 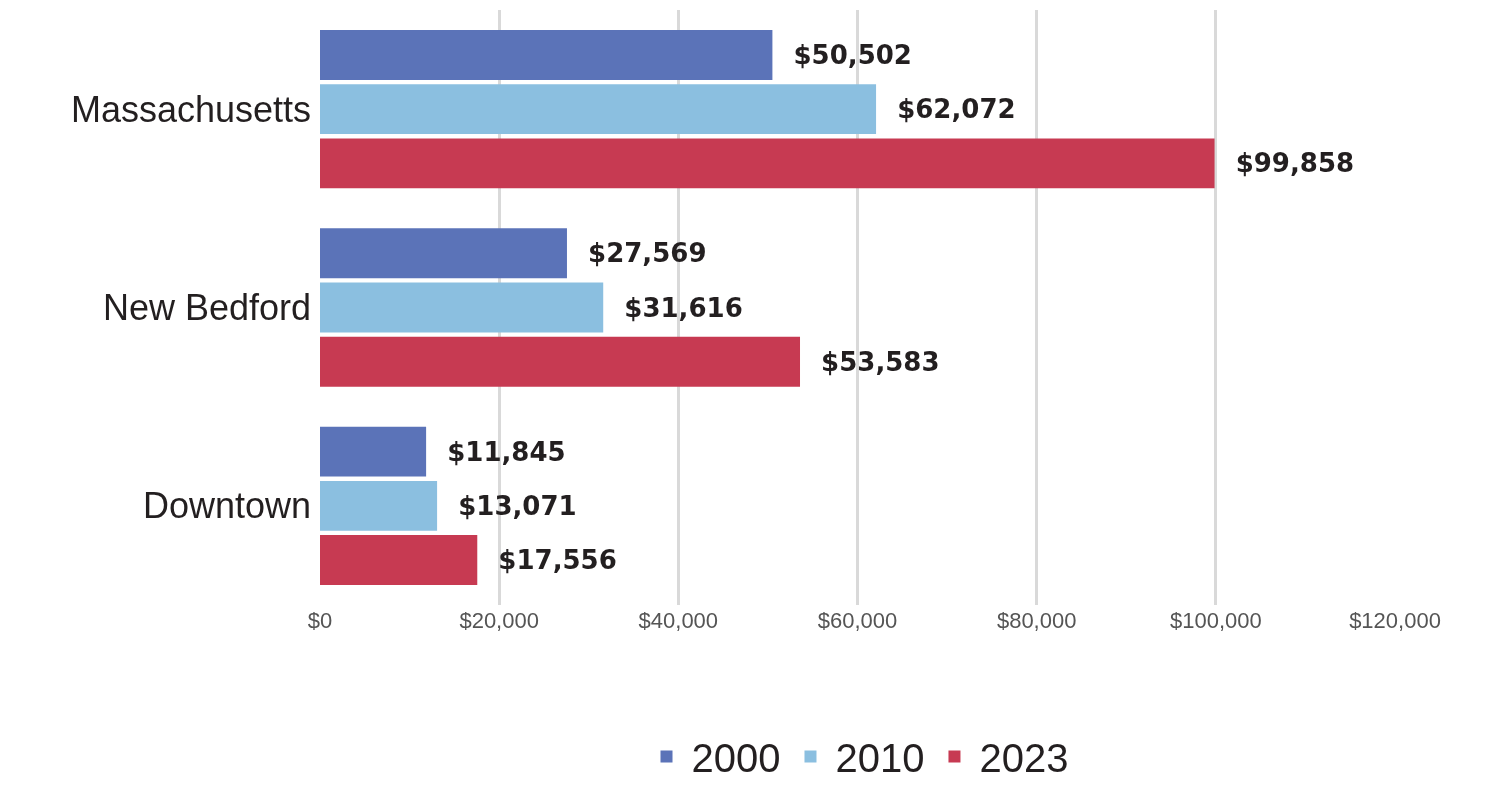 I want to click on x-tick-label: $80,000, so click(x=1036, y=620).